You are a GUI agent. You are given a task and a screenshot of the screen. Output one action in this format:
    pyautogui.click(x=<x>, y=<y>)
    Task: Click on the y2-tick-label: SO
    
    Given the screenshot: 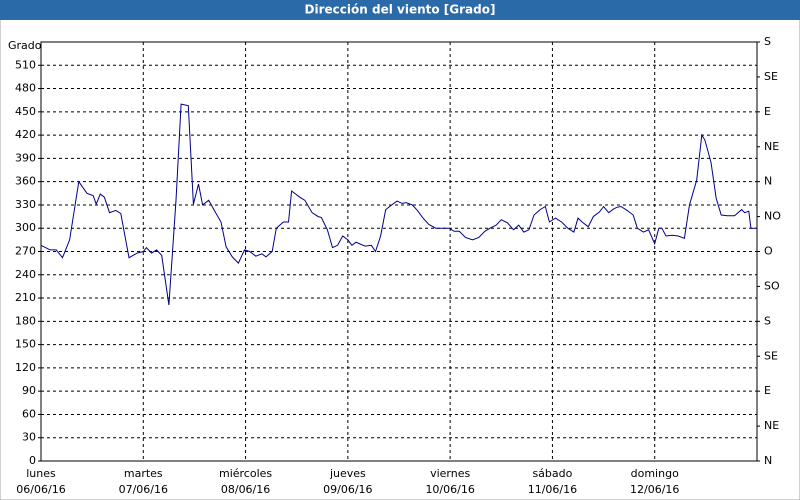 What is the action you would take?
    pyautogui.click(x=772, y=285)
    